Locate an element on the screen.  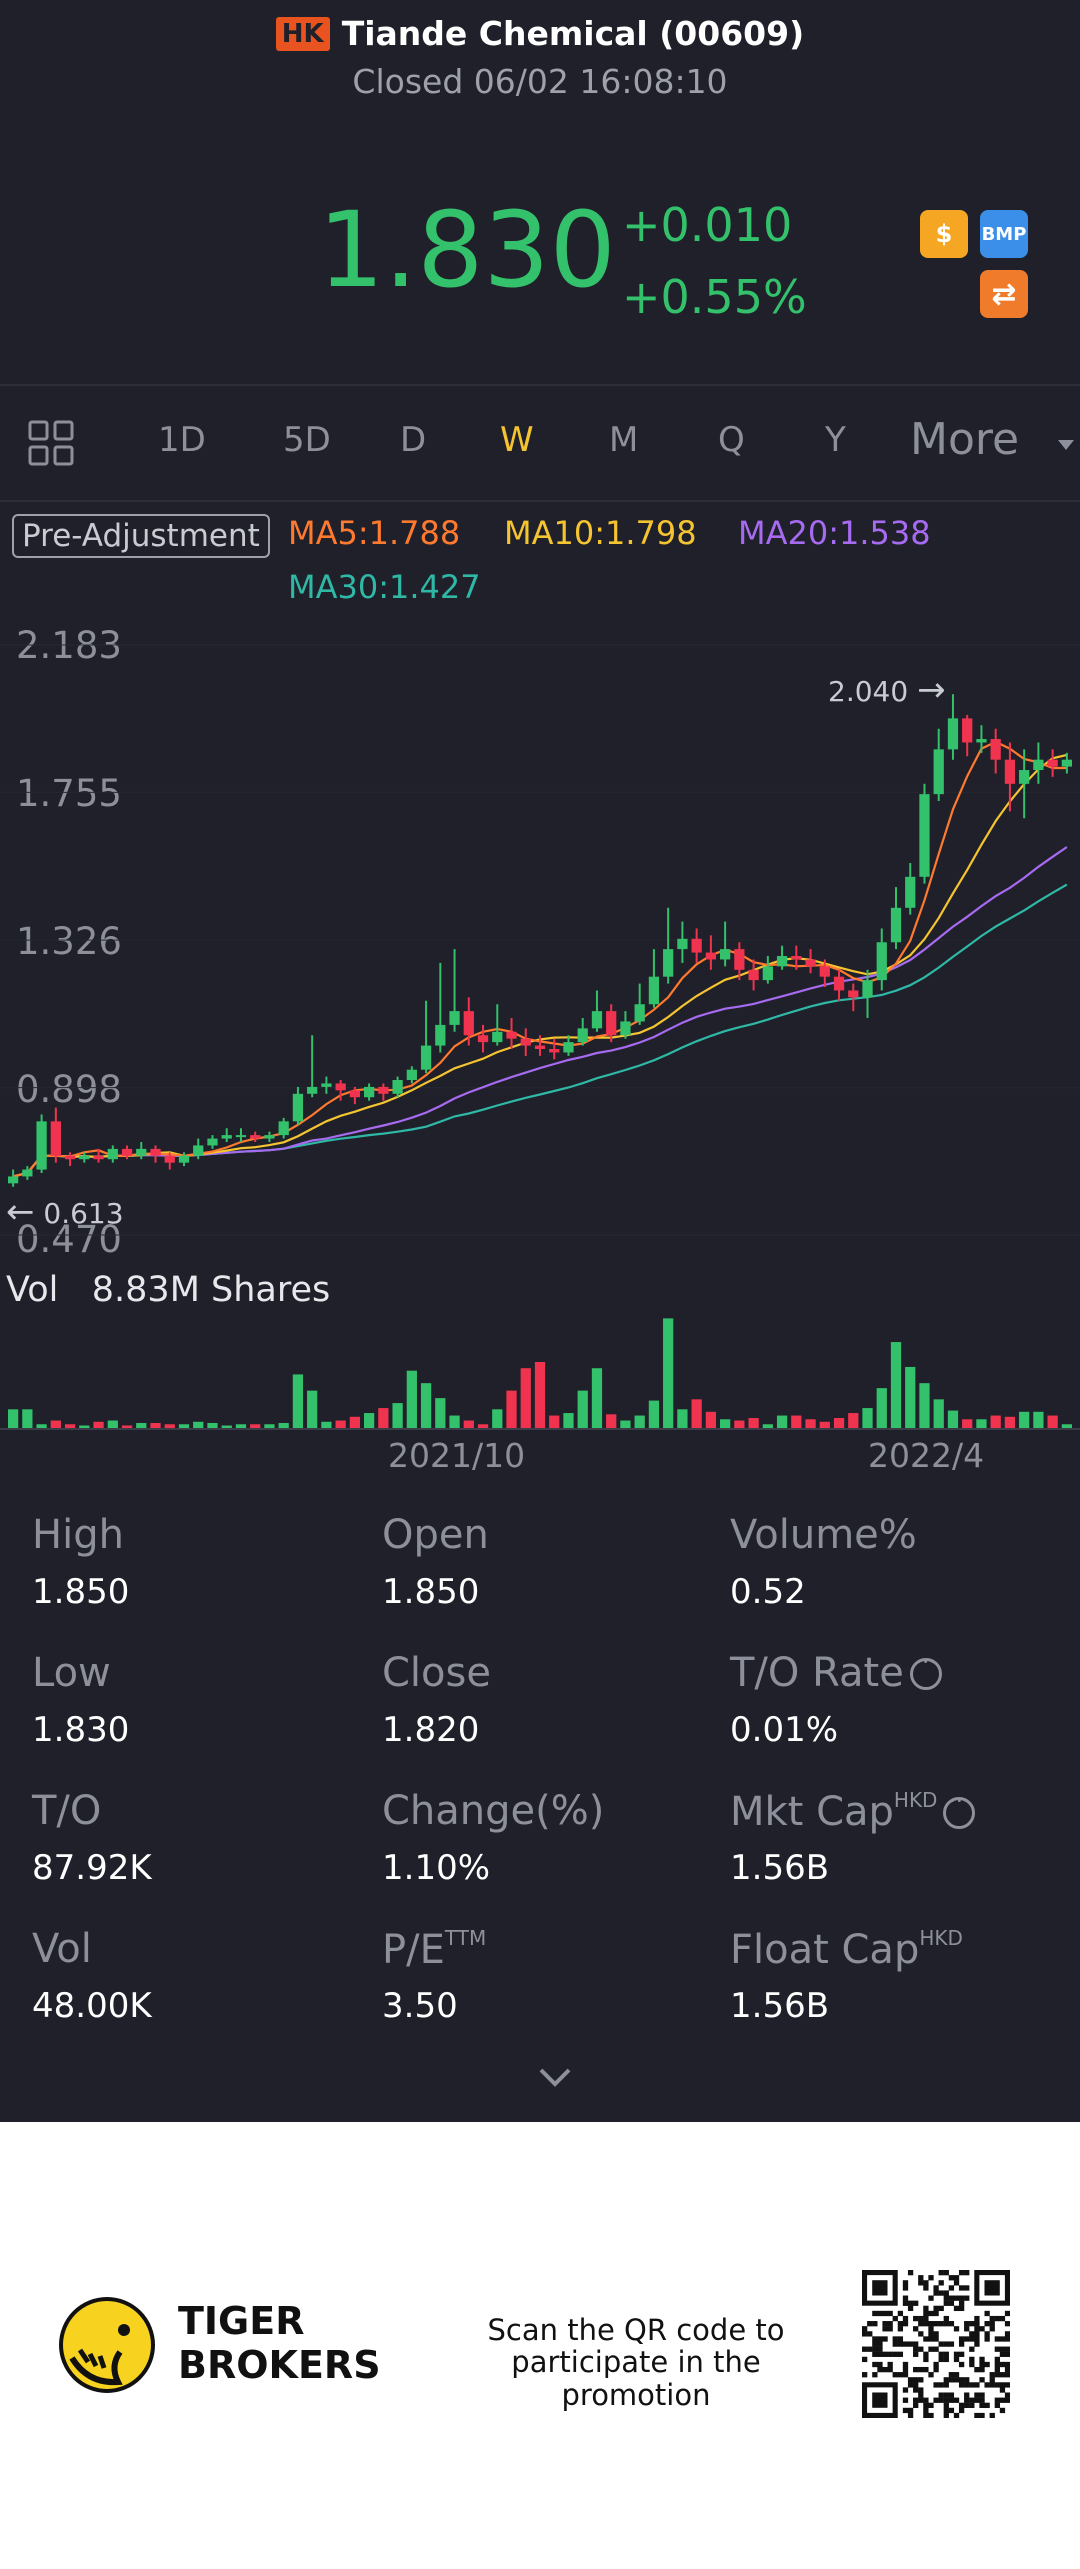
chevron-down-icon is located at coordinates (1066, 445).